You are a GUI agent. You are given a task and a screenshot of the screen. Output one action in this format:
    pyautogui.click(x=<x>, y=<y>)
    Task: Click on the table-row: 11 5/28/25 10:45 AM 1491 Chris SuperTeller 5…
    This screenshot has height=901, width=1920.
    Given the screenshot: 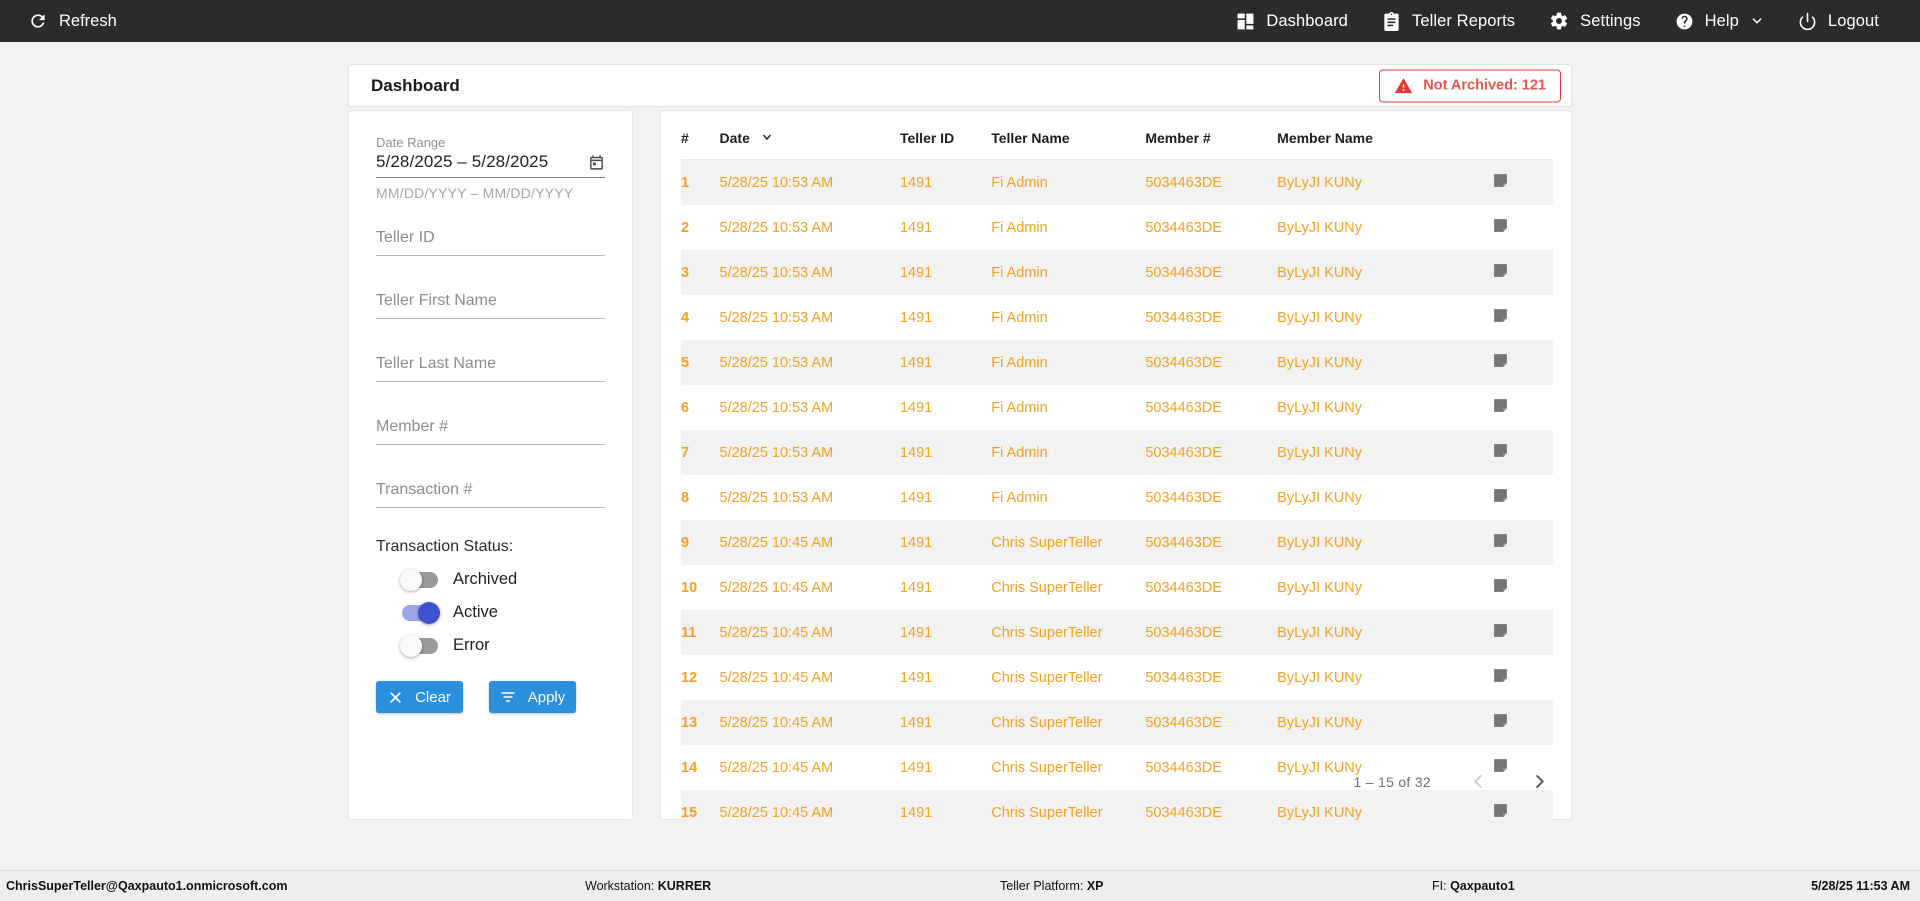 What is the action you would take?
    pyautogui.click(x=1117, y=632)
    